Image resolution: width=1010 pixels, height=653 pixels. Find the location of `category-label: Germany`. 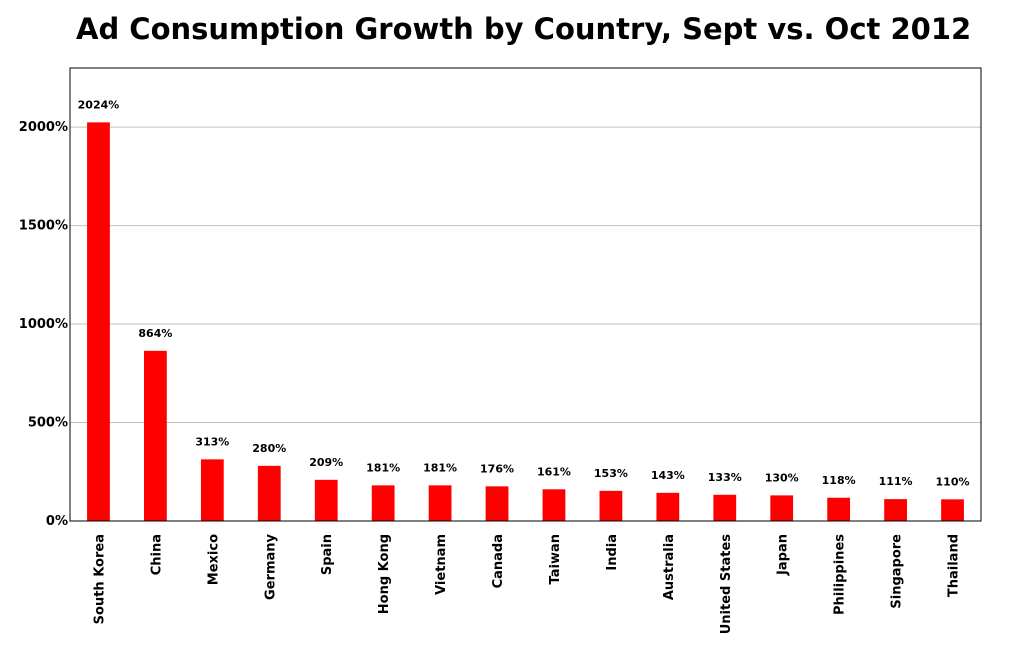

category-label: Germany is located at coordinates (270, 566).